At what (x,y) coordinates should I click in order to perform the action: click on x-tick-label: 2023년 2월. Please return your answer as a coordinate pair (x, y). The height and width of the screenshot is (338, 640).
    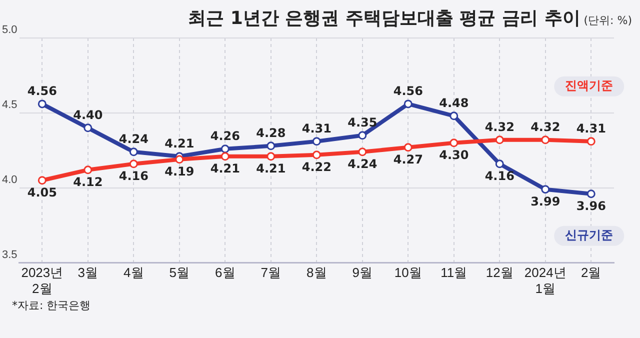
    Looking at the image, I should click on (42, 280).